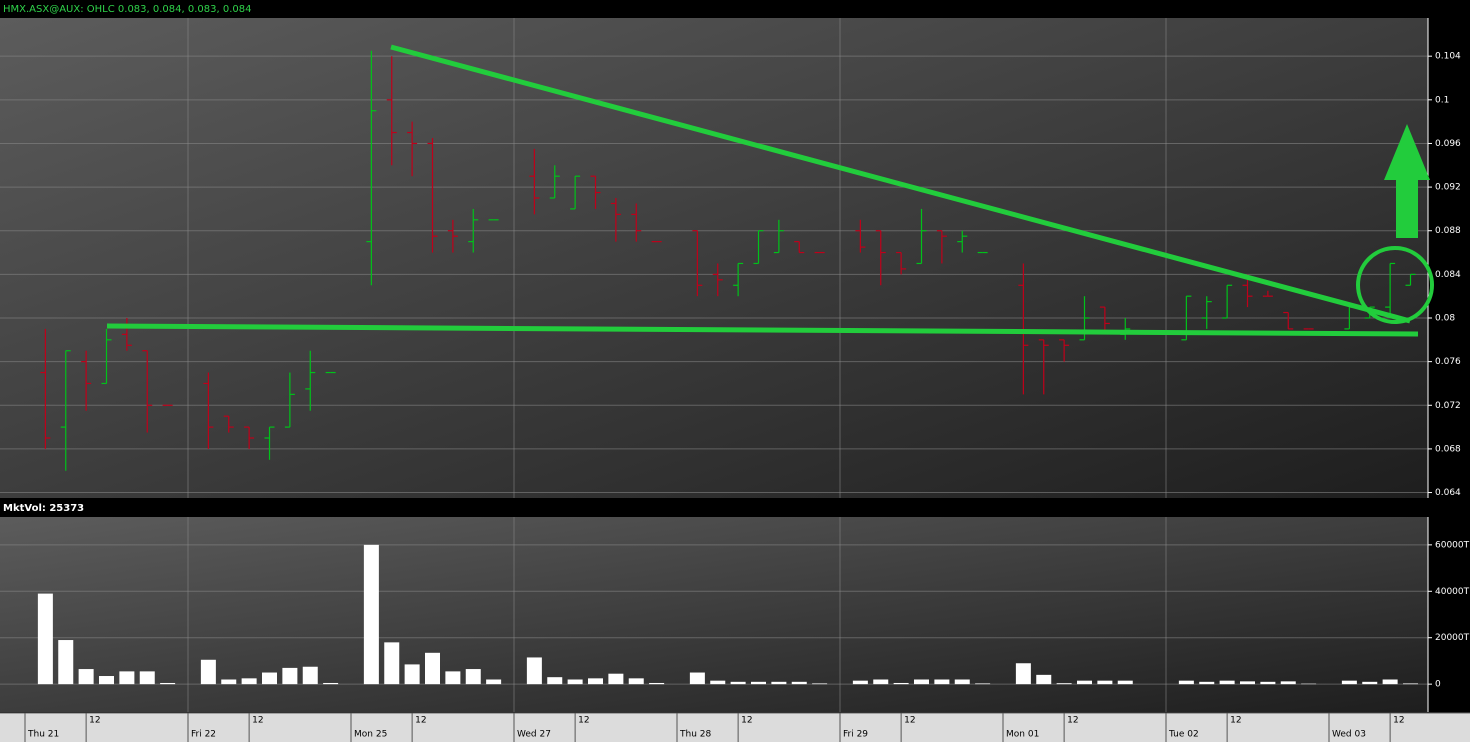 Image resolution: width=1470 pixels, height=742 pixels. I want to click on y-tick-label: 60000T, so click(1452, 545).